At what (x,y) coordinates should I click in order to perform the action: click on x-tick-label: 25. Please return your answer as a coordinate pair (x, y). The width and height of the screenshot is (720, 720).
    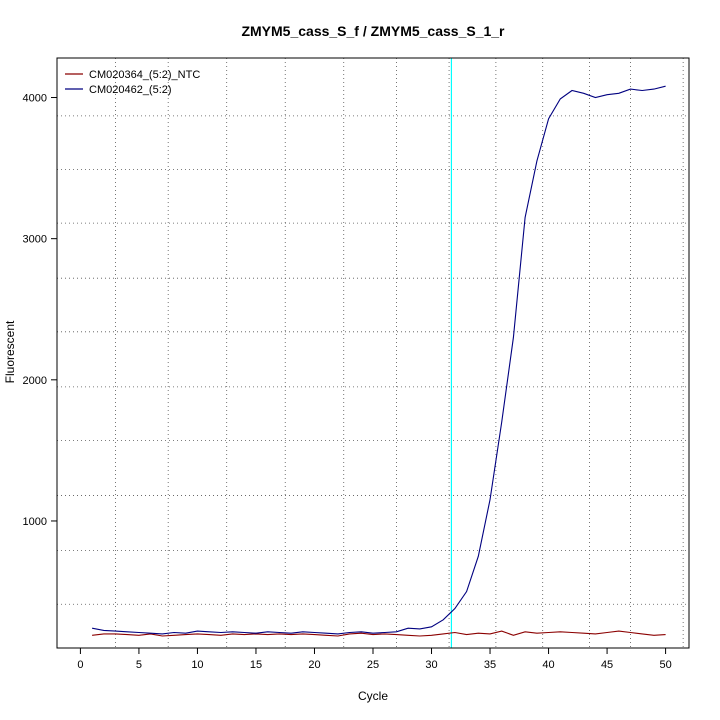
    Looking at the image, I should click on (373, 665).